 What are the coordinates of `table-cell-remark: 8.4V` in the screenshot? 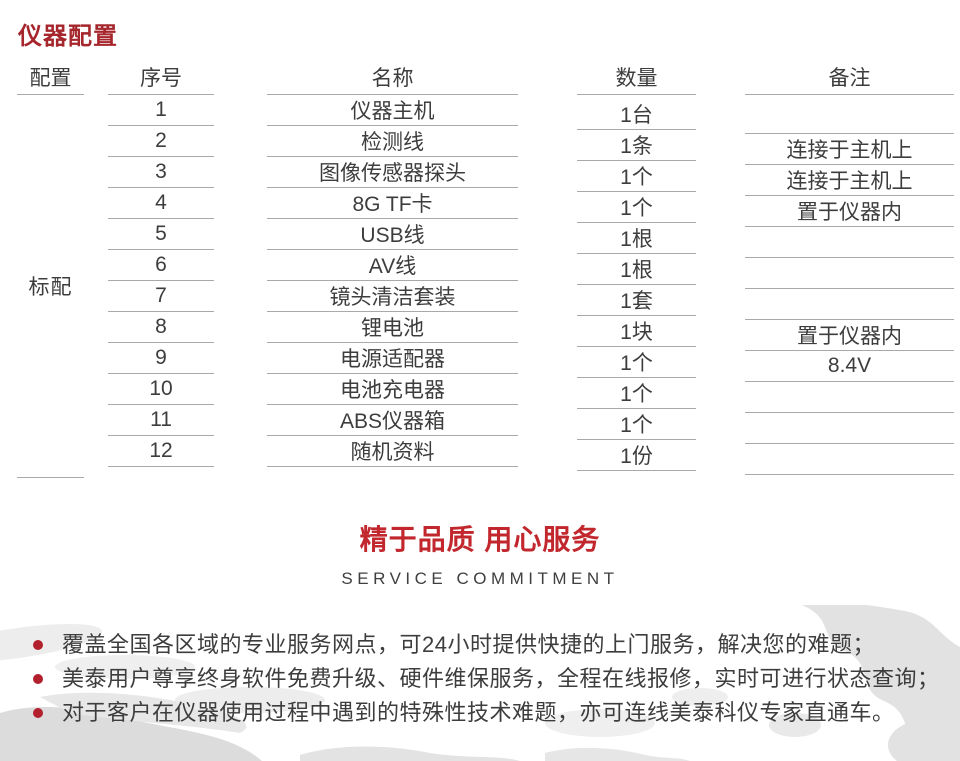 It's located at (849, 366).